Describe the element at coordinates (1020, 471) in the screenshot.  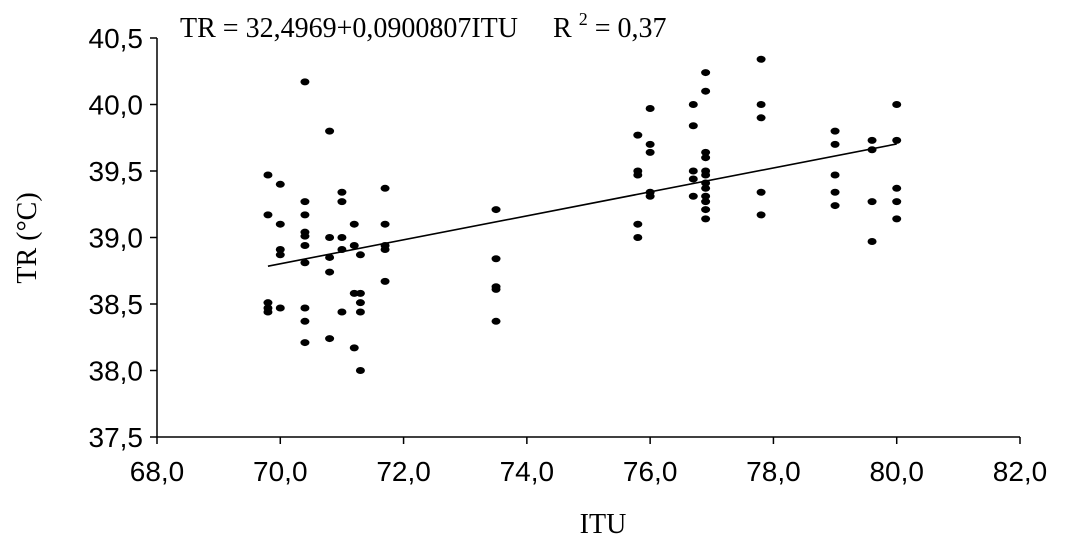
I see `x-tick-label: 82,0` at that location.